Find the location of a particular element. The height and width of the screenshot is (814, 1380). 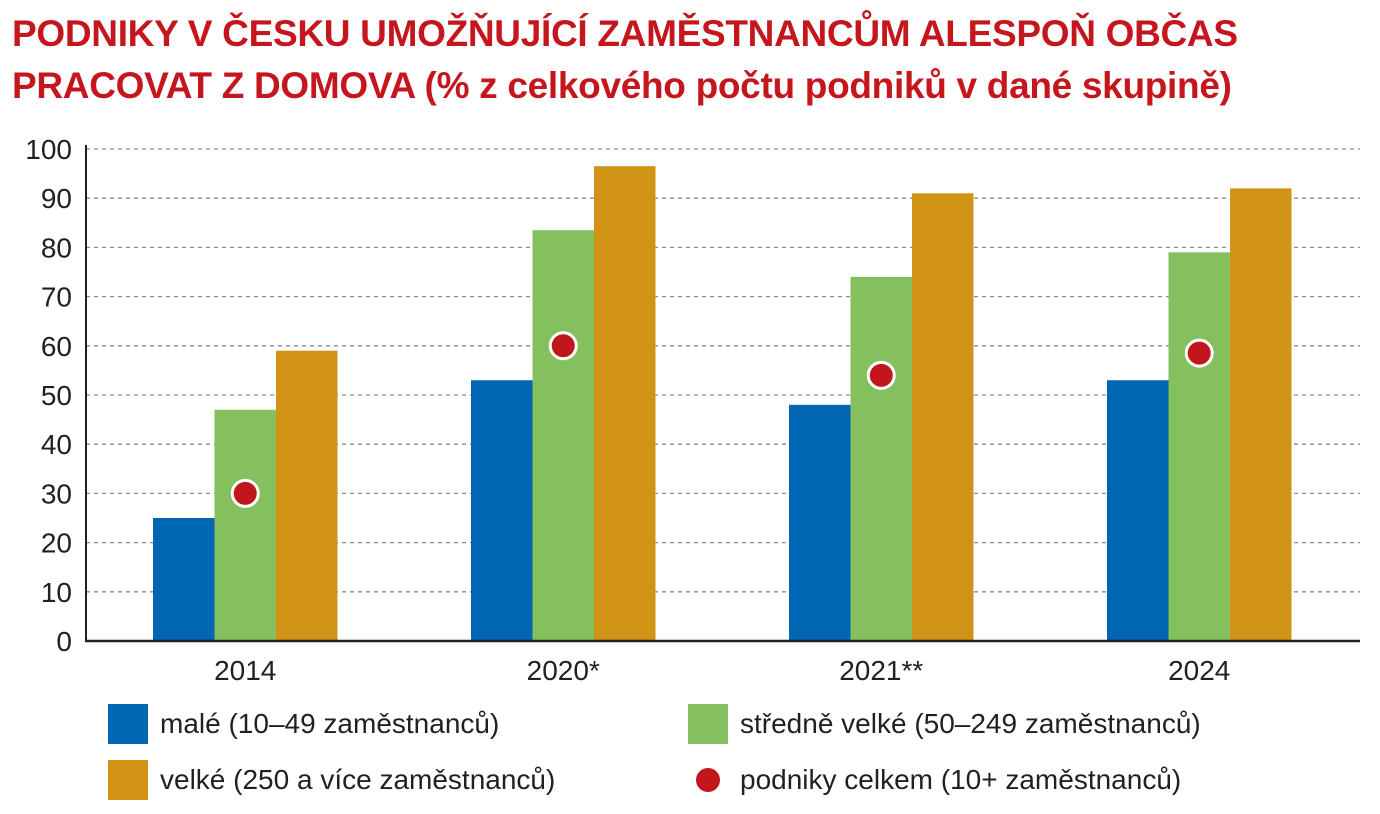

bar-stredne-2020 is located at coordinates (563, 435).